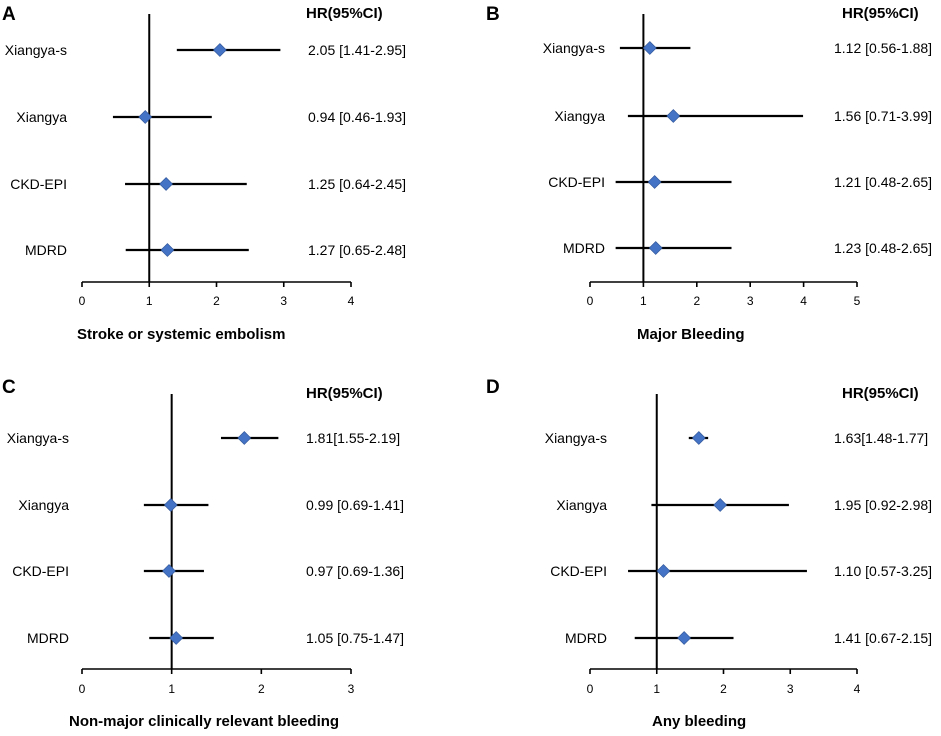 This screenshot has width=941, height=736. Describe the element at coordinates (357, 117) in the screenshot. I see `hr-value: 0.94 [0.46-1.93]` at that location.